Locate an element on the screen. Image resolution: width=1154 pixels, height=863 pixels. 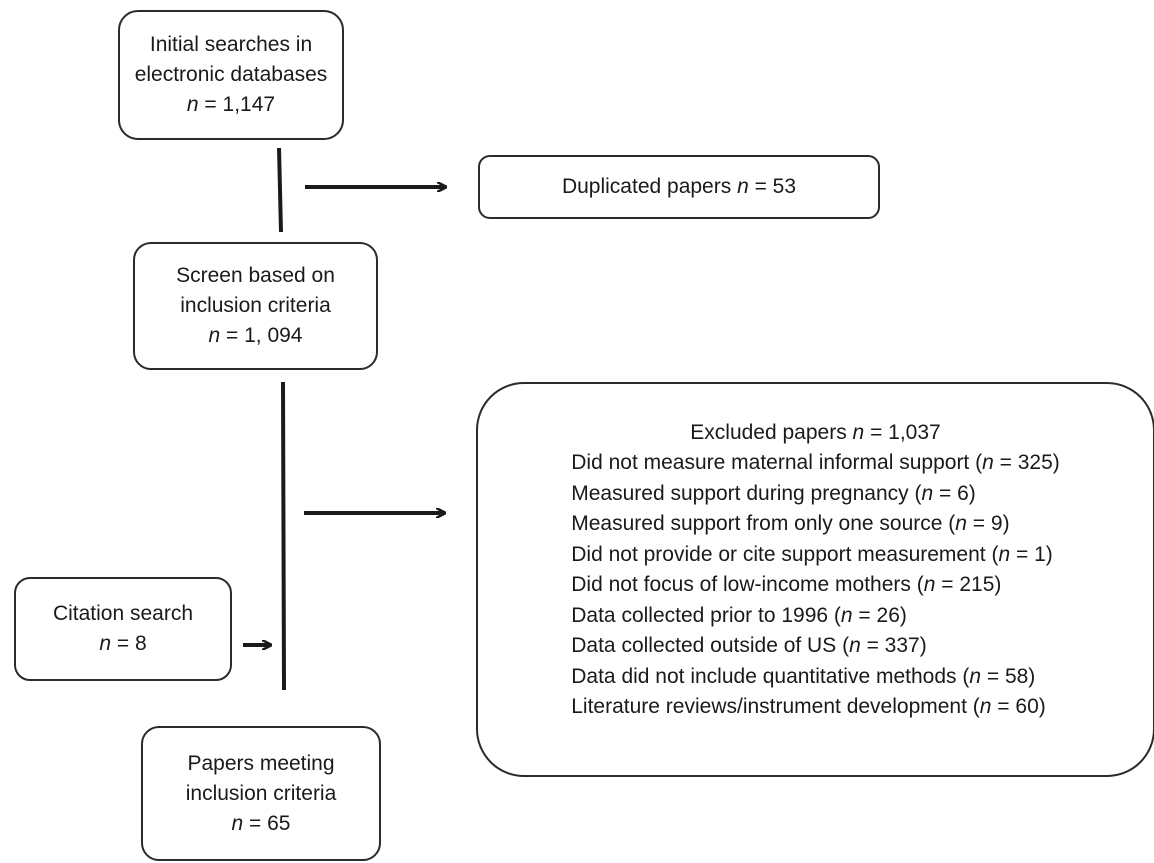
initial-count: n = 1,147 is located at coordinates (231, 105).